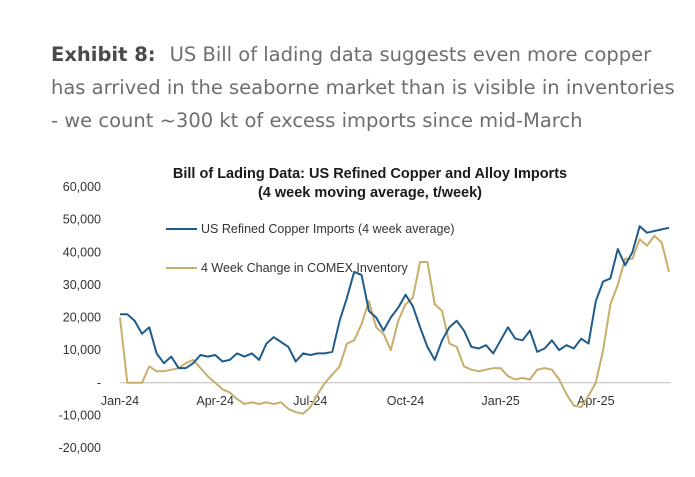 The image size is (695, 477). What do you see at coordinates (82, 252) in the screenshot?
I see `y-tick-label: 40,000` at bounding box center [82, 252].